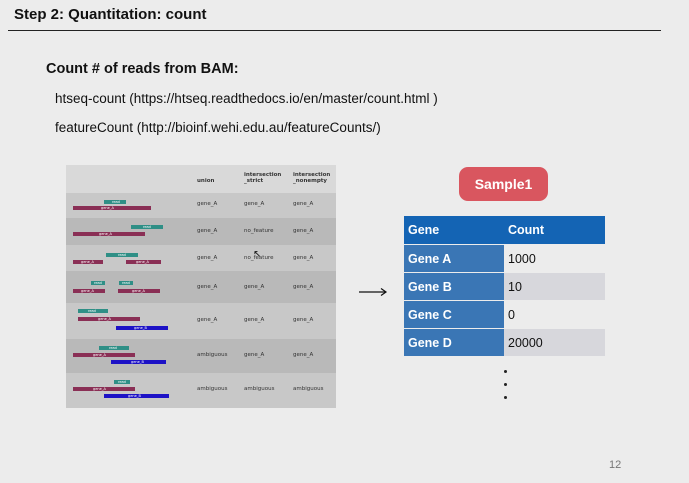 This screenshot has height=483, width=689. Describe the element at coordinates (259, 389) in the screenshot. I see `cell-strict: ambiguous` at that location.